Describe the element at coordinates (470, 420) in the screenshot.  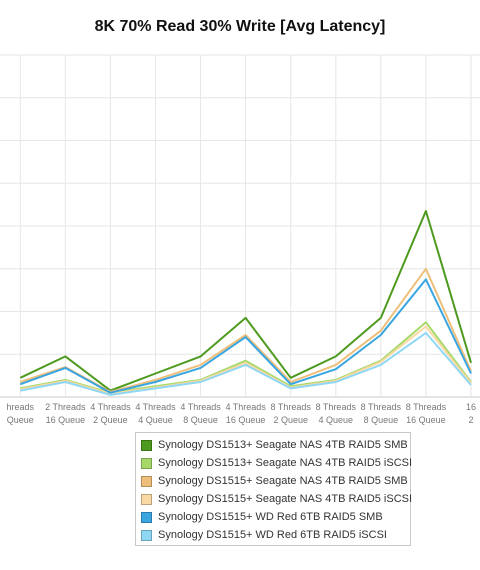
I see `x-tick-label: 2` at that location.